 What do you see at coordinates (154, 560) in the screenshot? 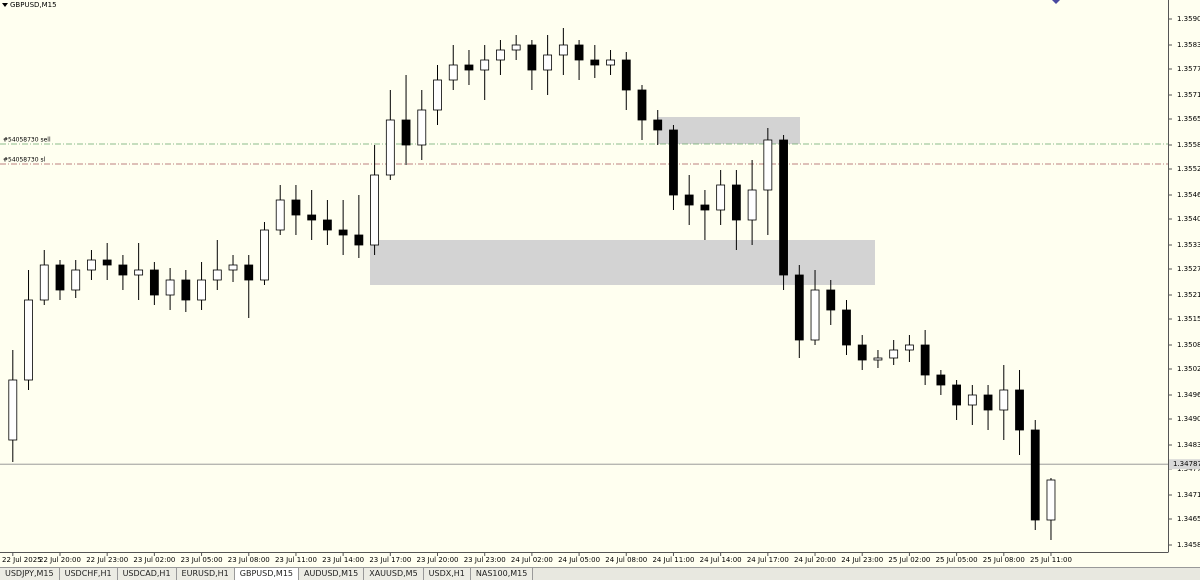
I see `x-tick-label: 23 Jul 02:00` at bounding box center [154, 560].